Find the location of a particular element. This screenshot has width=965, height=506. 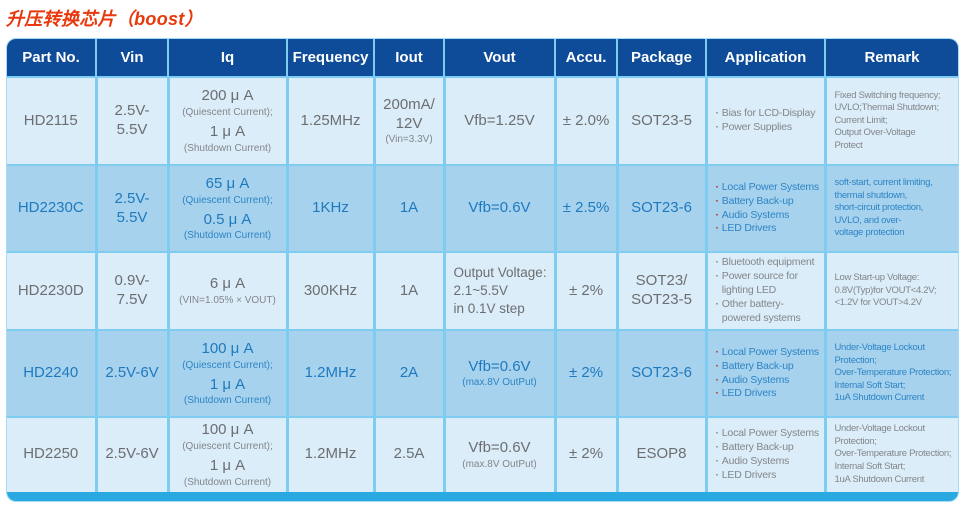

cell-HD2250-frequency: 1.2MHz is located at coordinates (331, 454).